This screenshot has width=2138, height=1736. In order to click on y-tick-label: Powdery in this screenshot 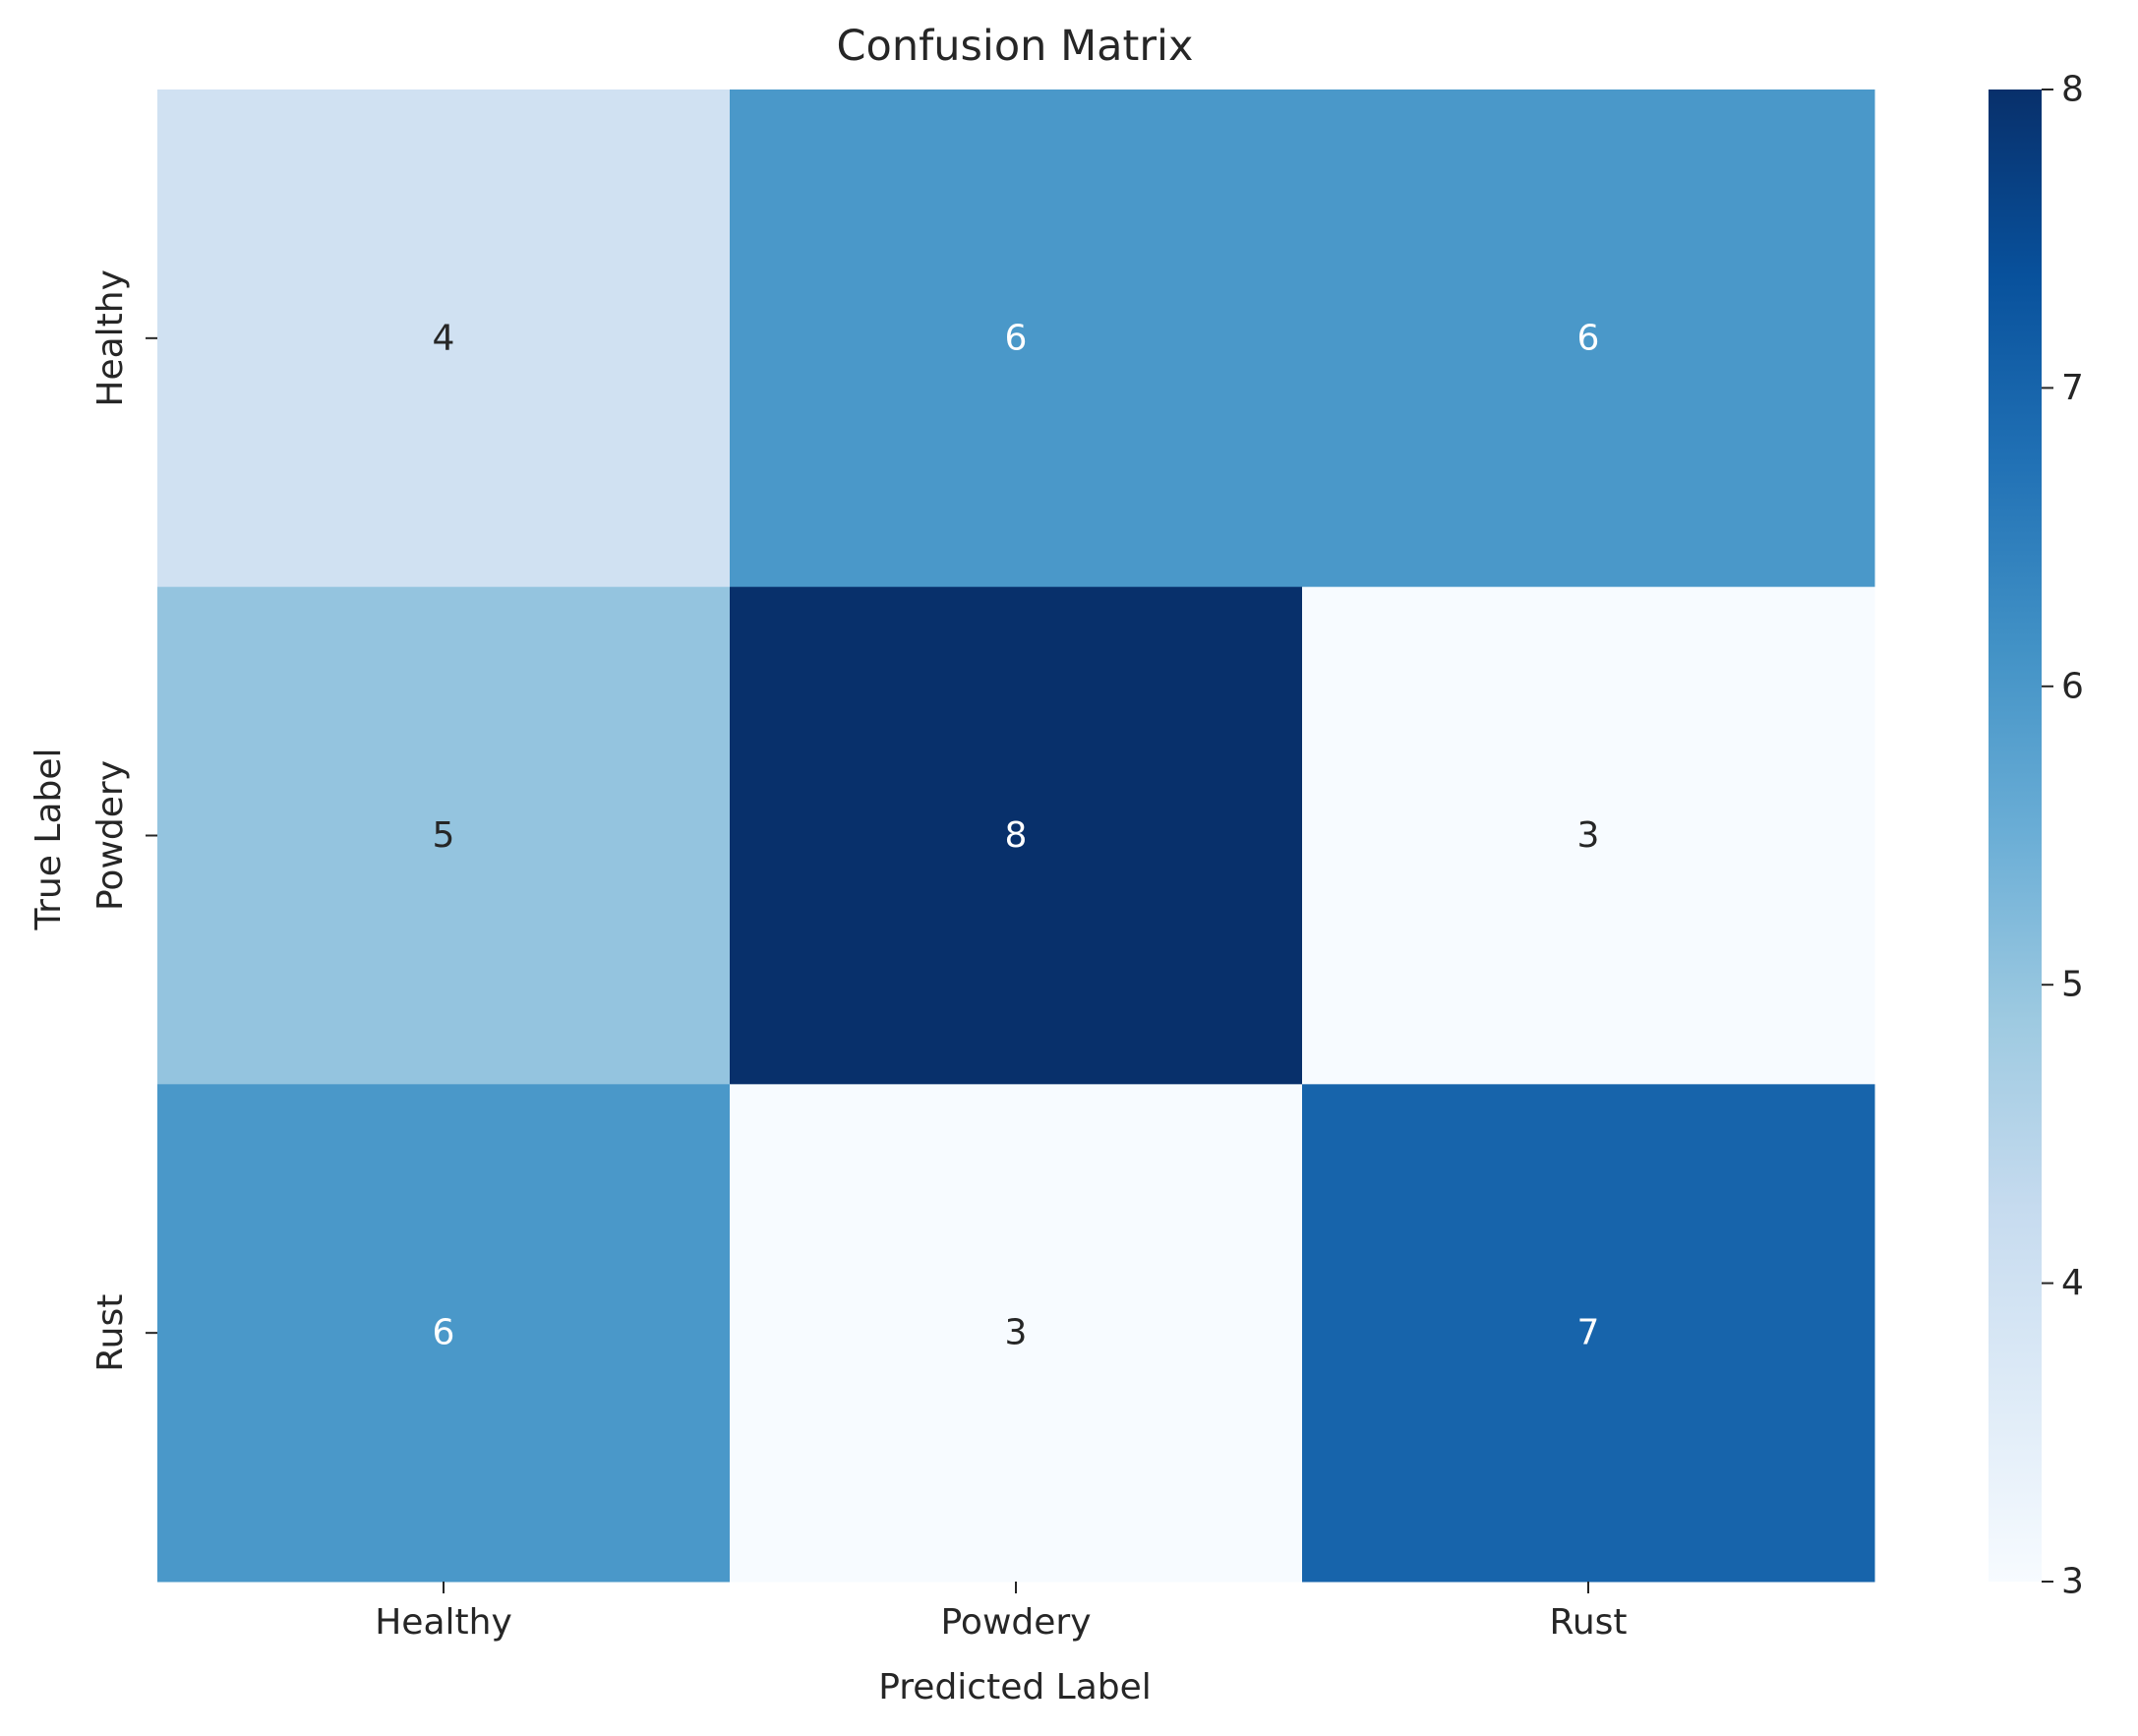, I will do `click(110, 835)`.